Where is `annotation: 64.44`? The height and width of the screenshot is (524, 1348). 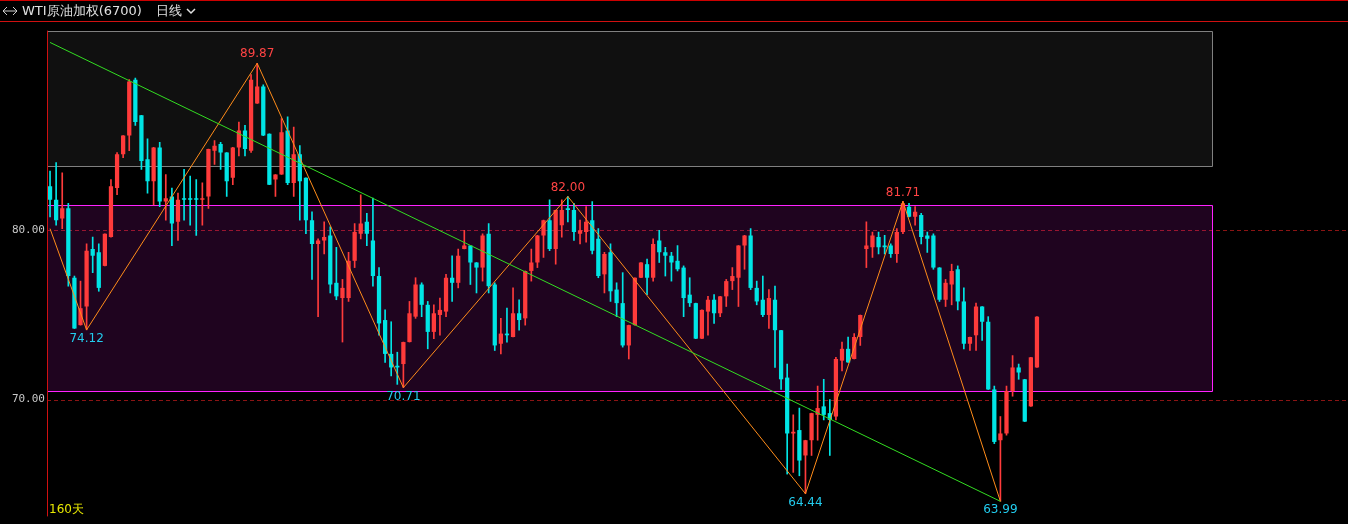 annotation: 64.44 is located at coordinates (805, 501).